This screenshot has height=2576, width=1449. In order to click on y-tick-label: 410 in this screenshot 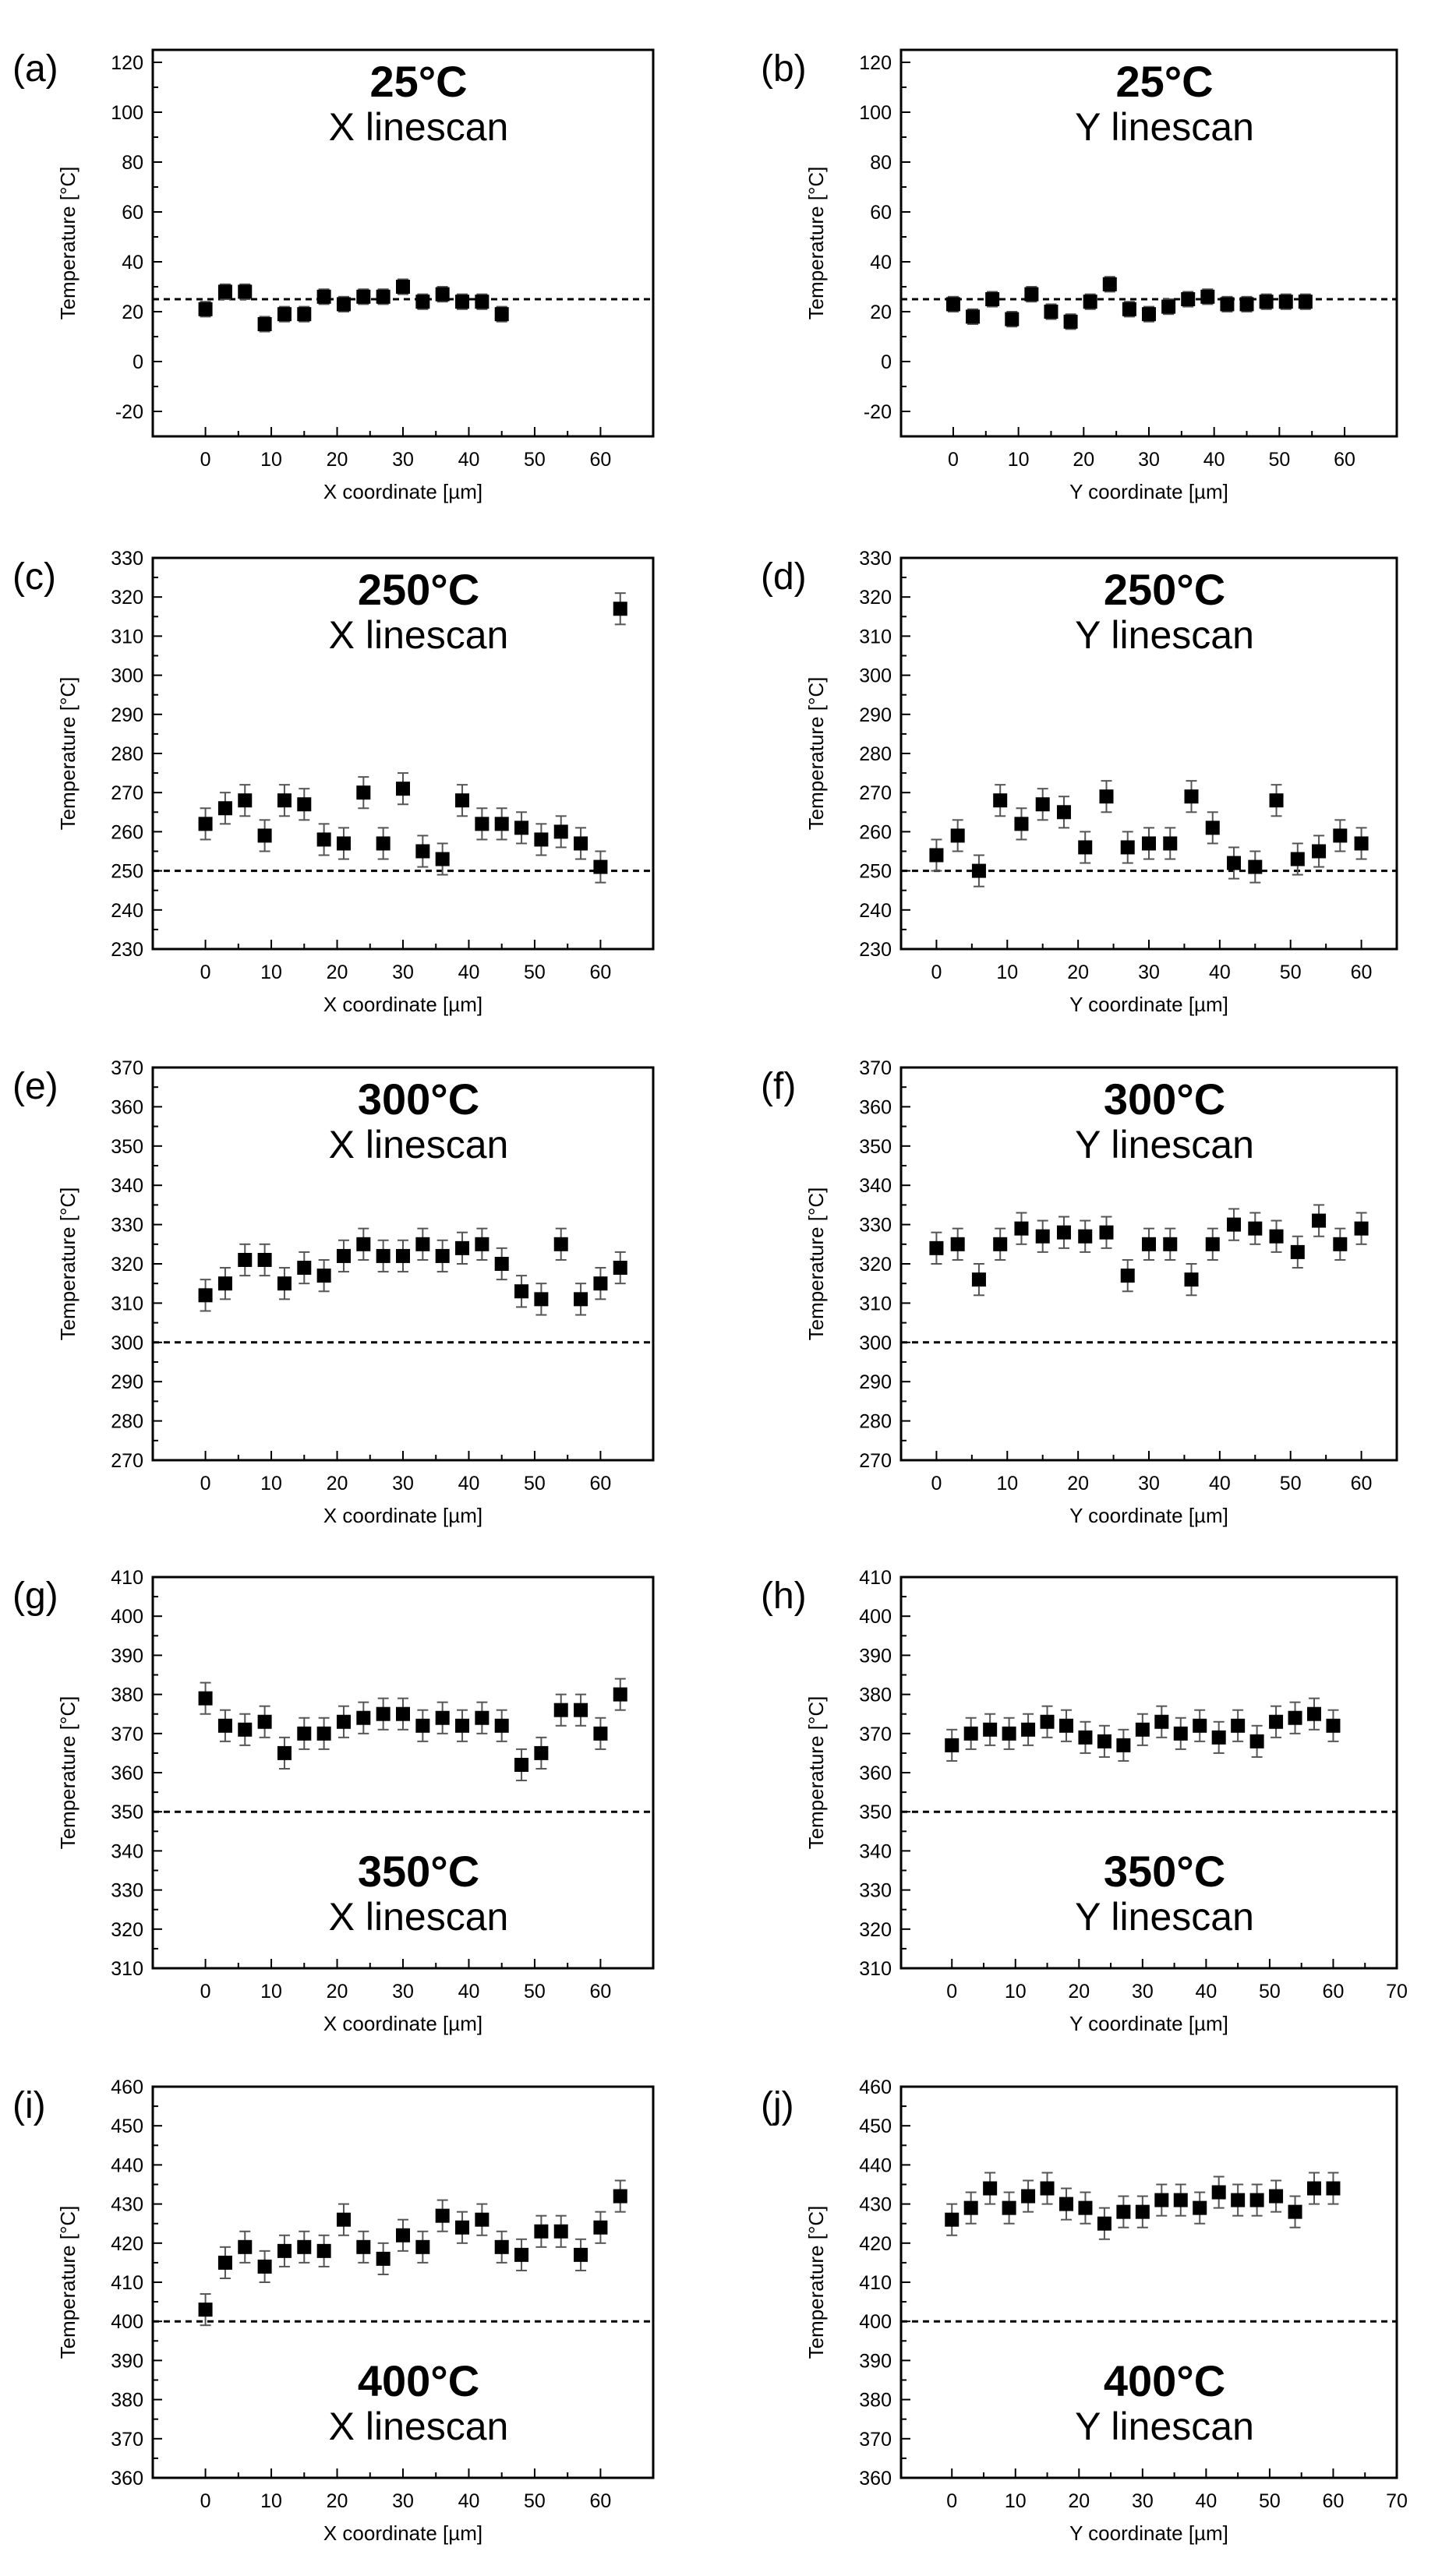, I will do `click(127, 1578)`.